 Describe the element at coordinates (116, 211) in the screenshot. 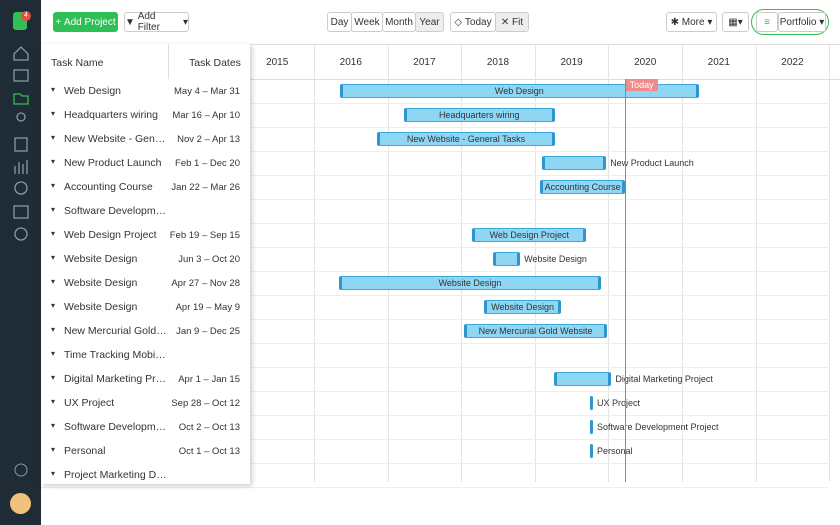

I see `task-name: Software Development Course` at that location.